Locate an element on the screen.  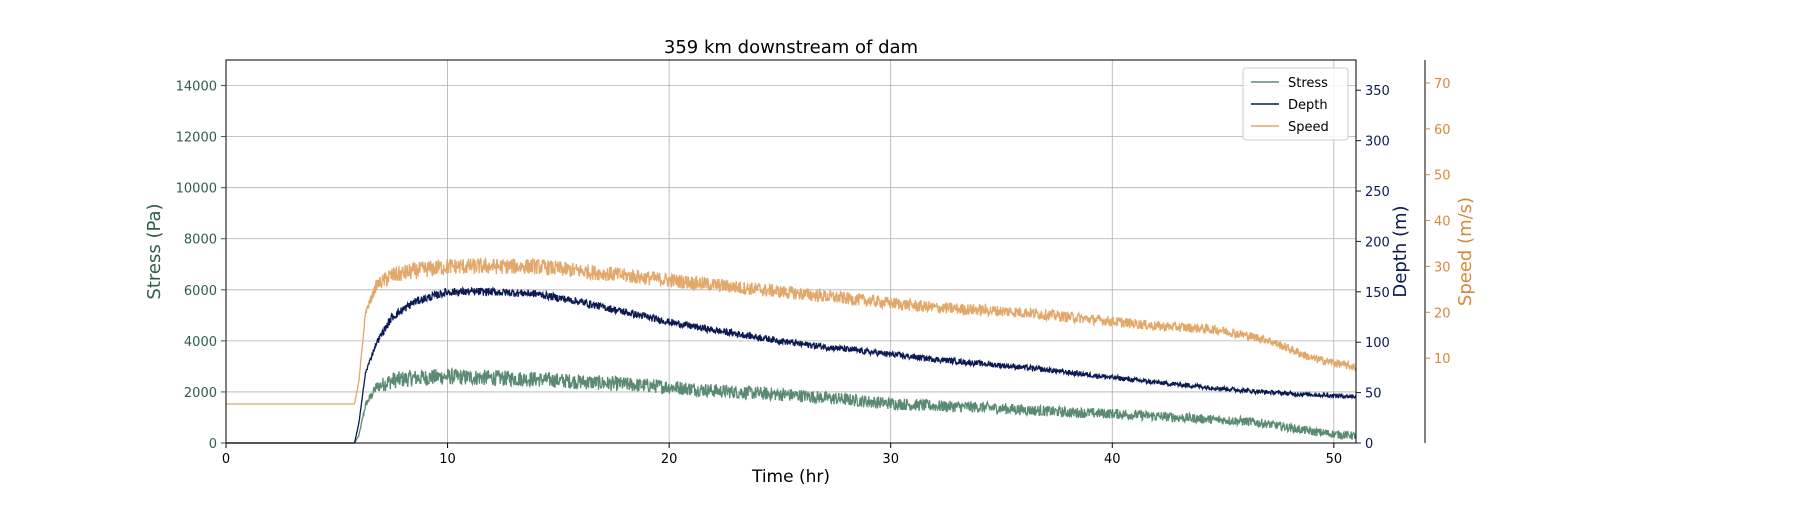
stress-tick-label: 4000 is located at coordinates (200, 342).